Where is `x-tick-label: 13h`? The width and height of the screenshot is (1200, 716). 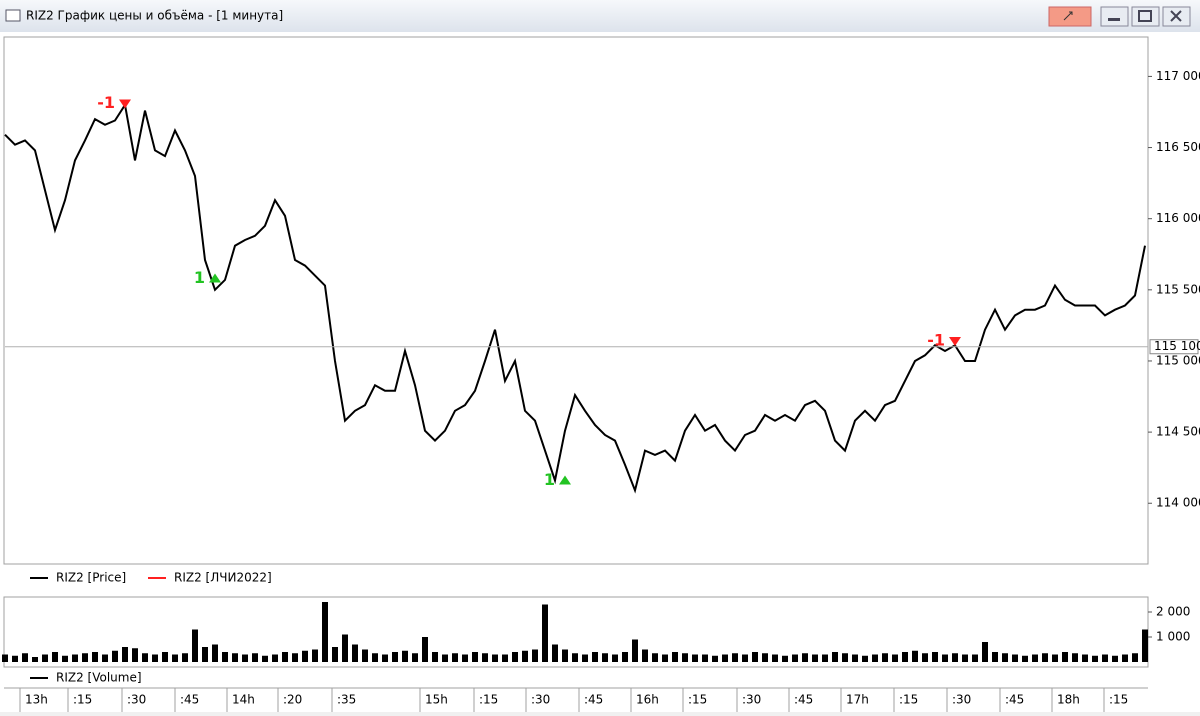 x-tick-label: 13h is located at coordinates (36, 700).